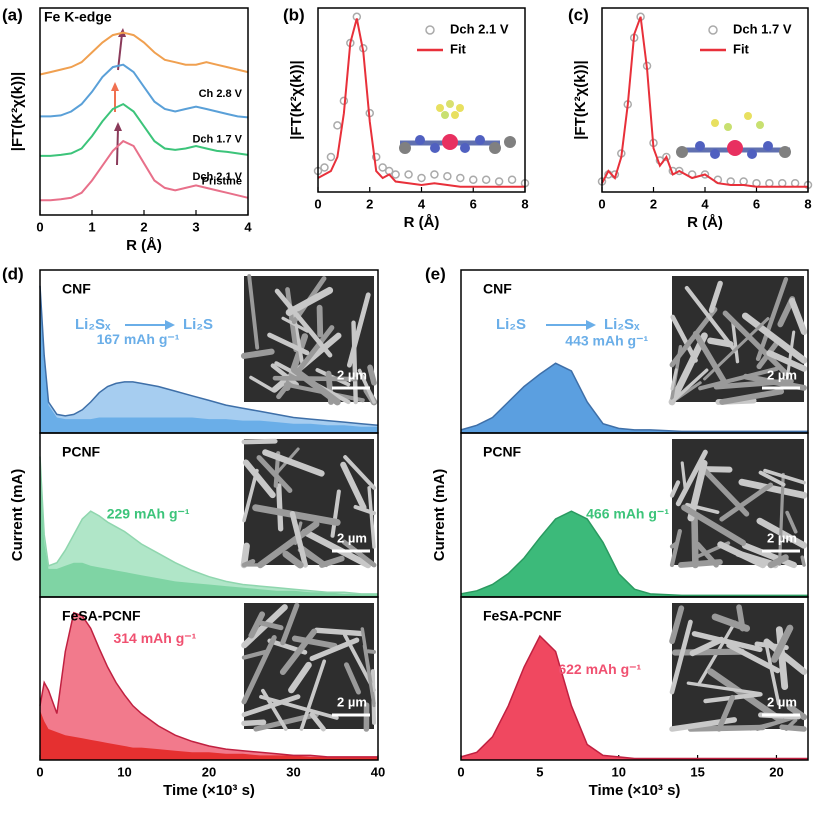 The height and width of the screenshot is (829, 813). I want to click on capacity-label: 167 mAh g⁻¹, so click(138, 339).